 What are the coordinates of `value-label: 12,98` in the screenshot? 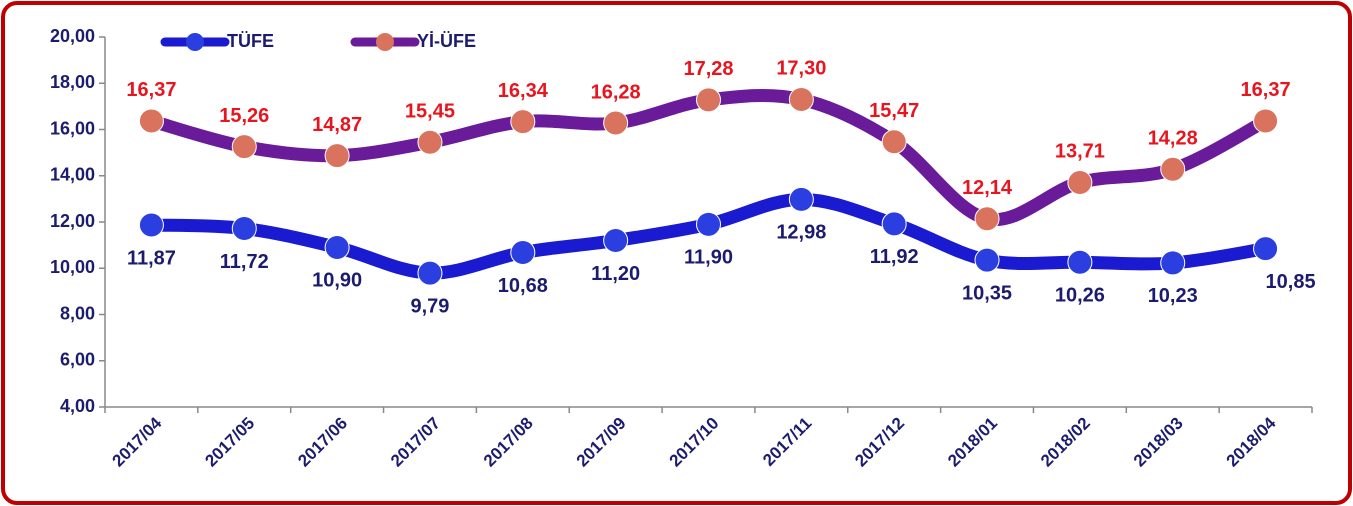 It's located at (801, 233).